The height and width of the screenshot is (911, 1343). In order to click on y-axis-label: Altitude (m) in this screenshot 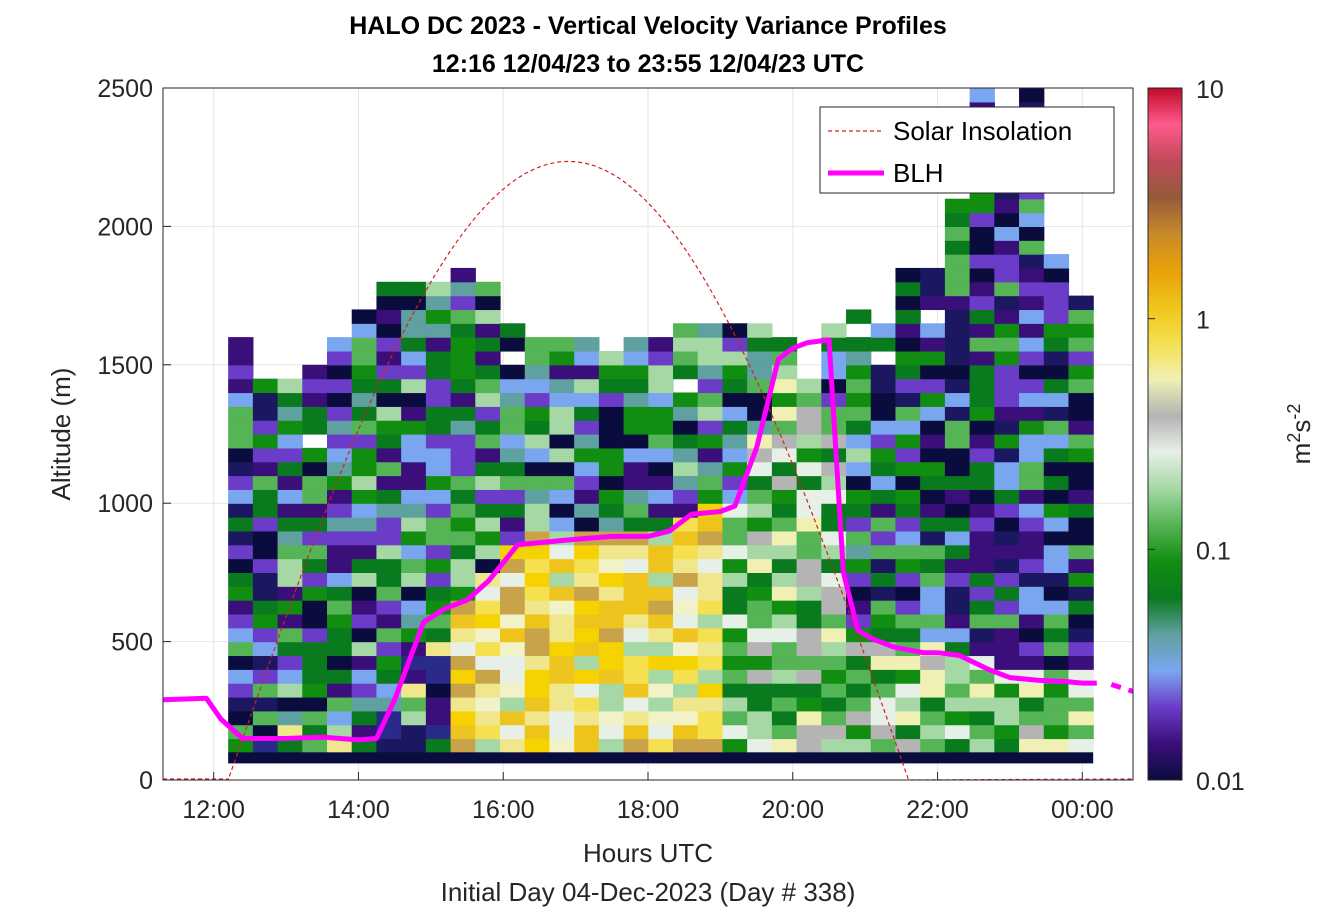, I will do `click(61, 434)`.